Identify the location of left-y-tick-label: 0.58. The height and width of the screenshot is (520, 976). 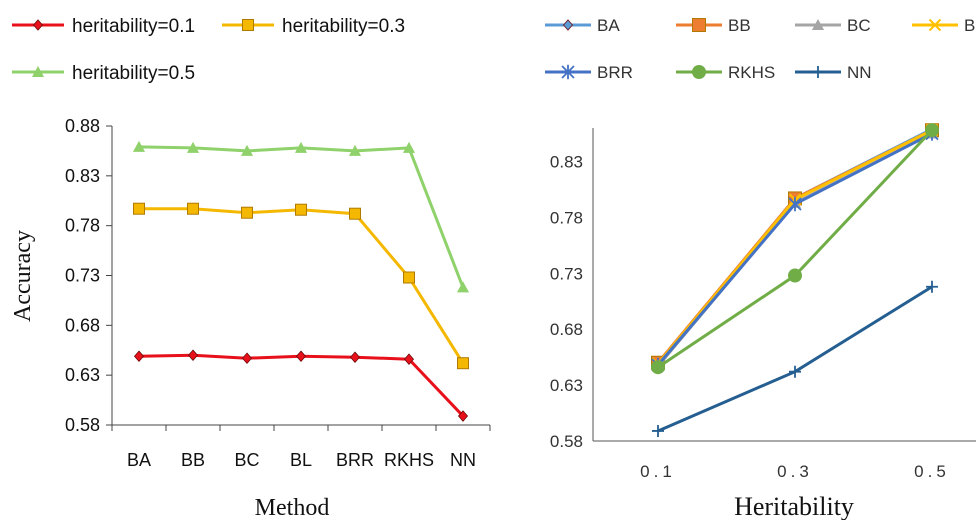
(82, 425).